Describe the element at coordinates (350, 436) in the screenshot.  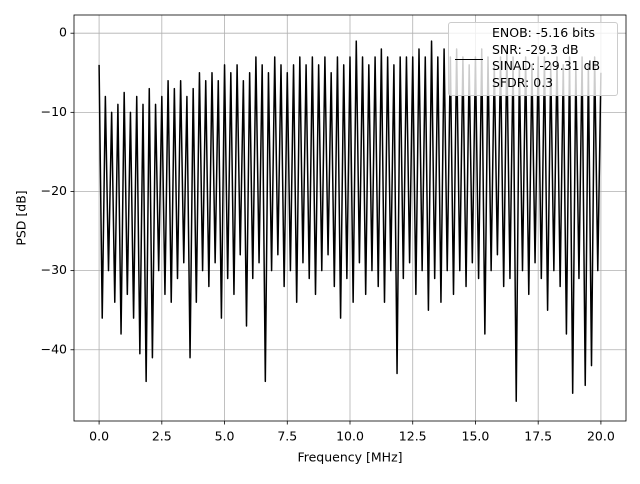
I see `x-tick-label: 10.0` at that location.